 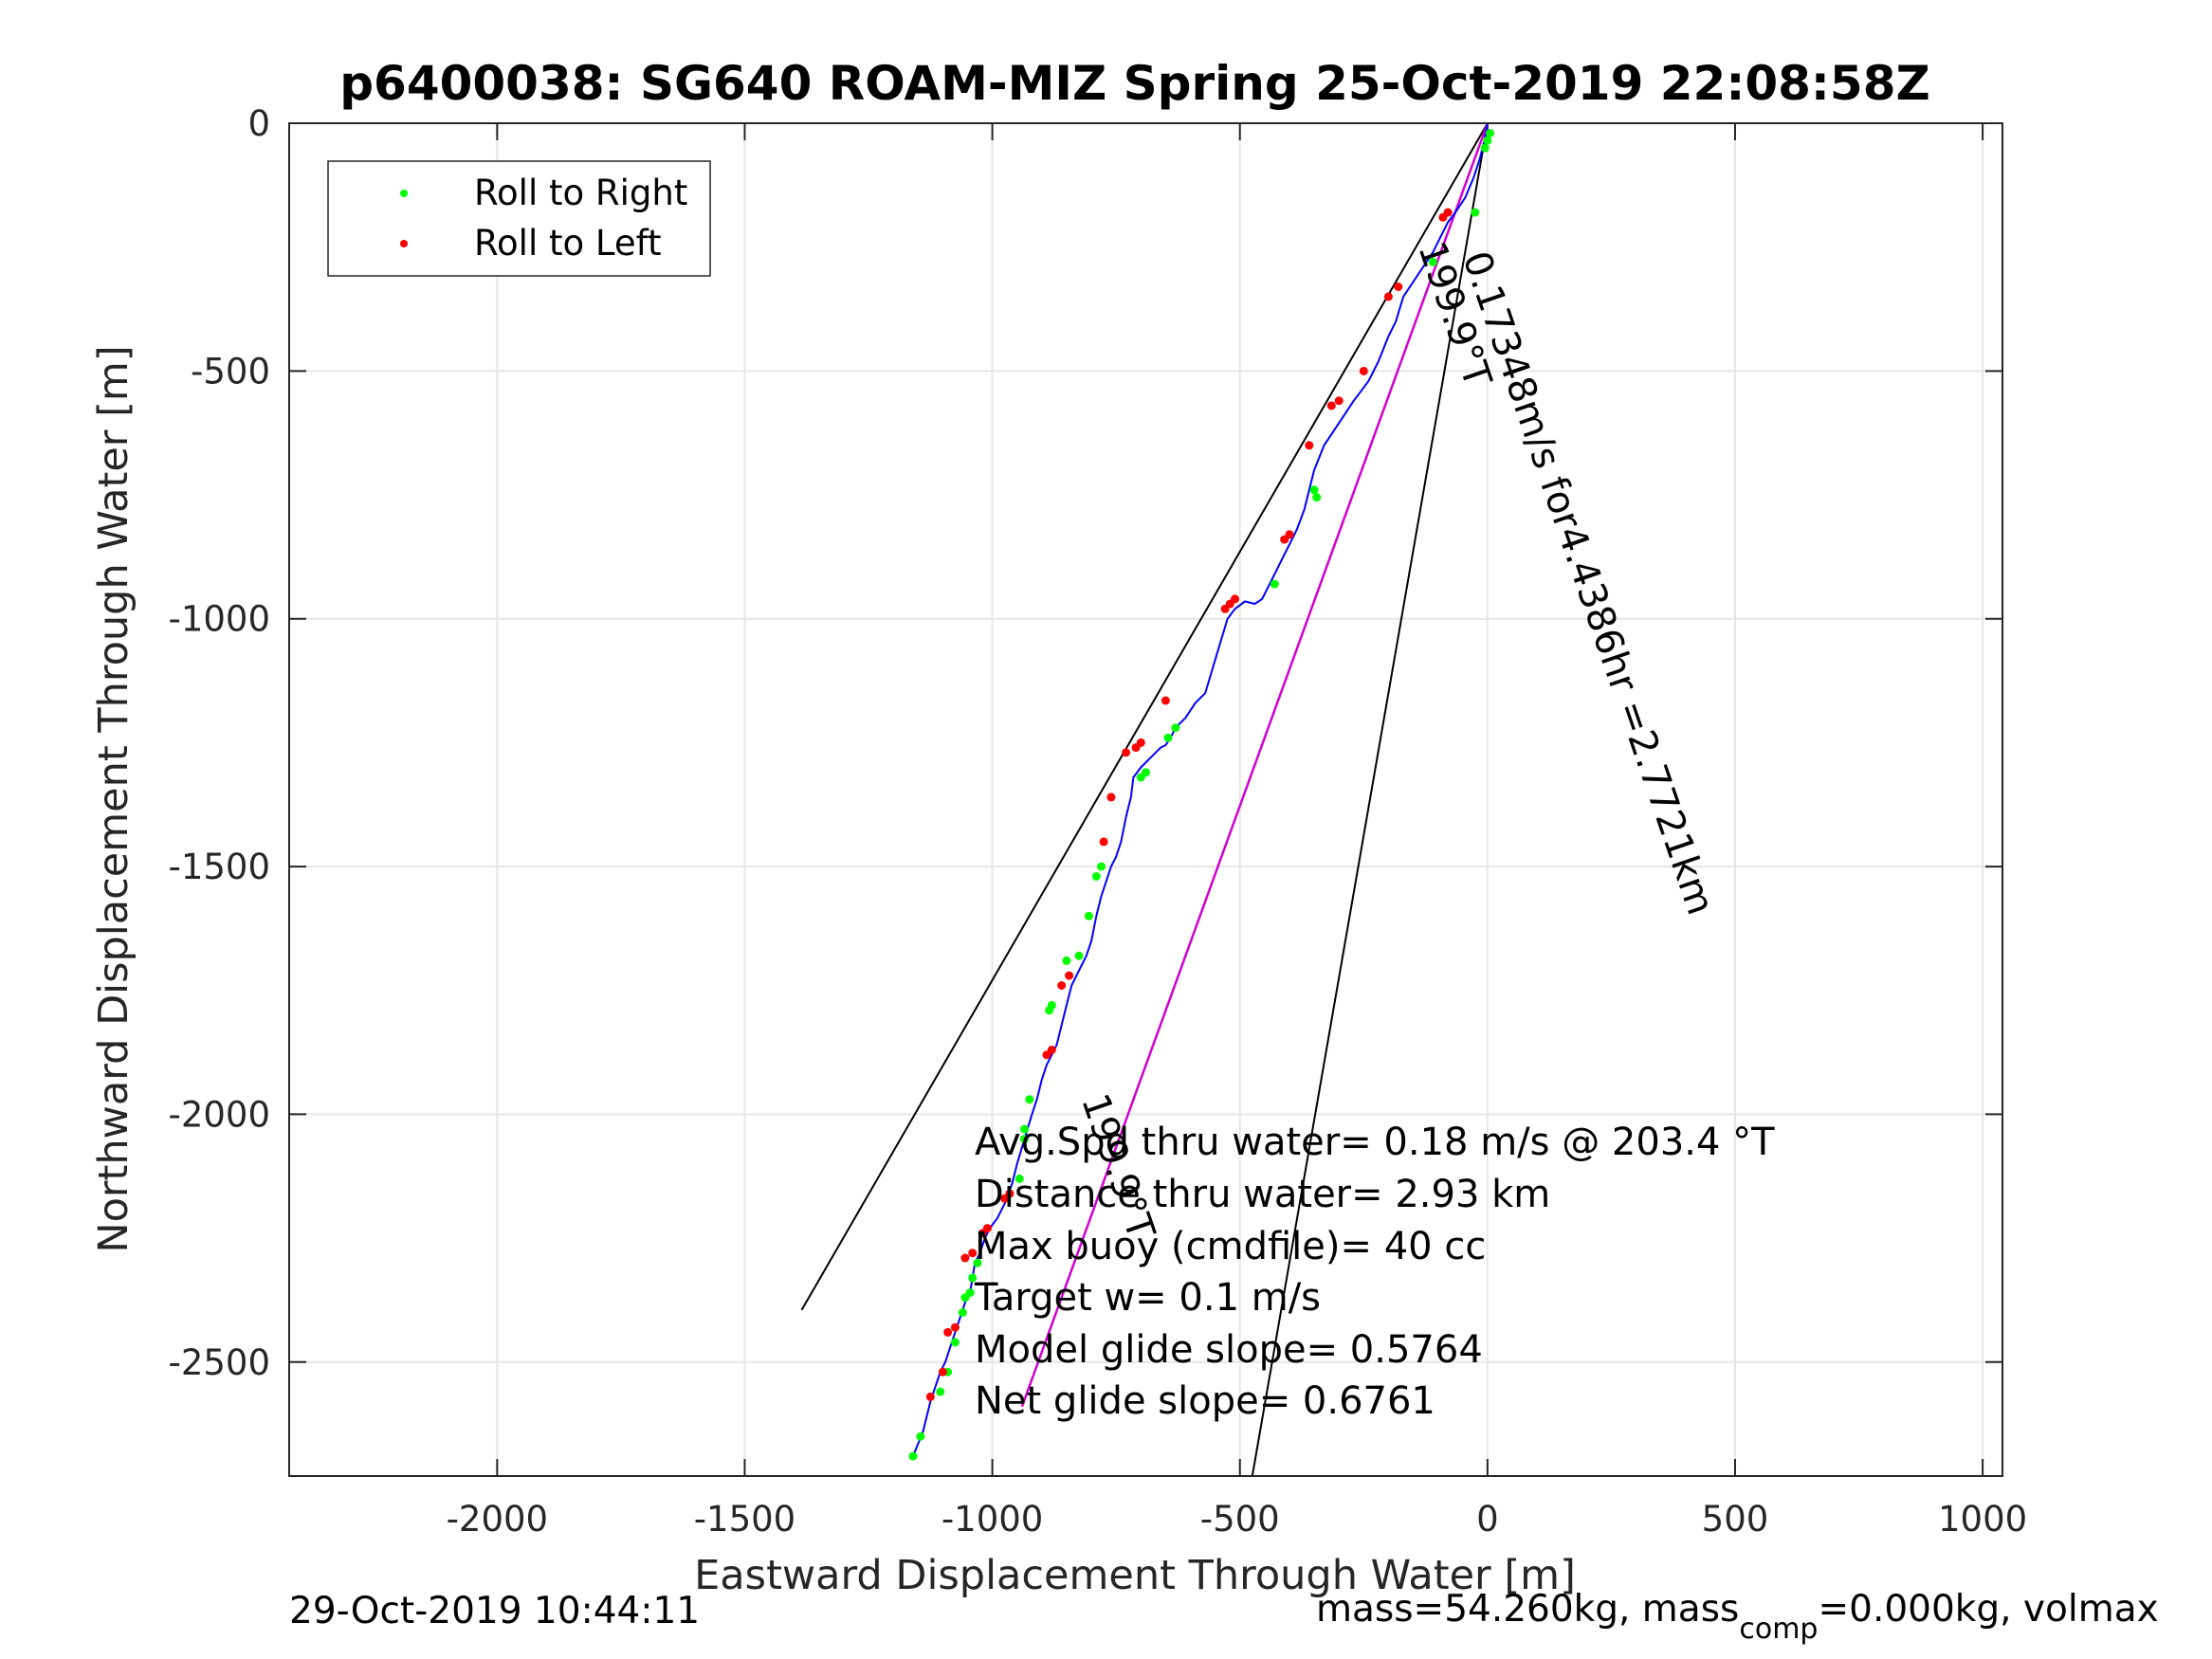 I want to click on y-tick-label: -500, so click(x=230, y=371).